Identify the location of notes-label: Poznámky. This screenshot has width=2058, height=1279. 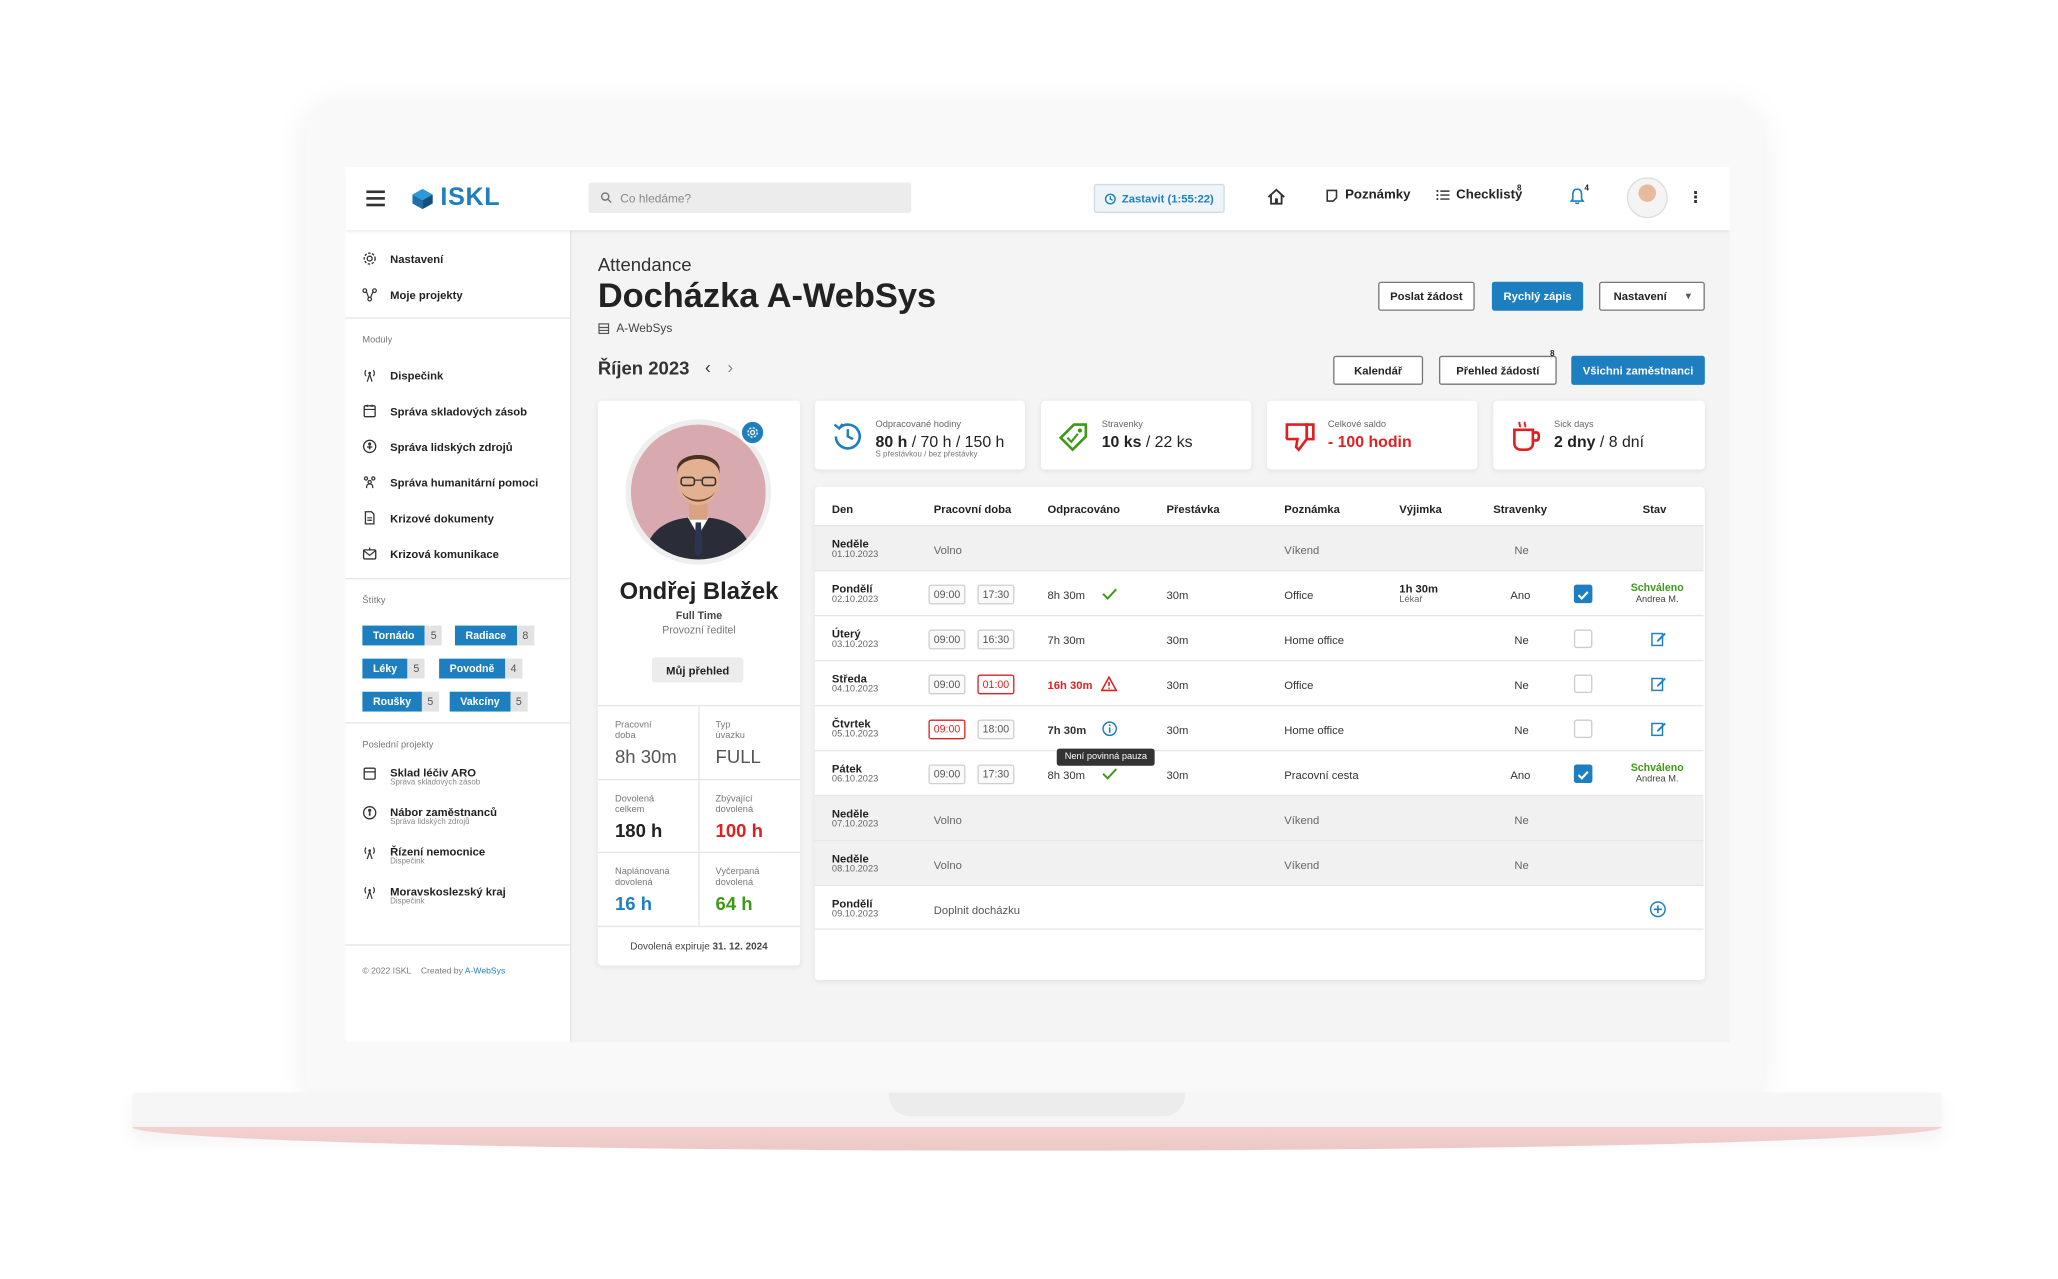
(1378, 195).